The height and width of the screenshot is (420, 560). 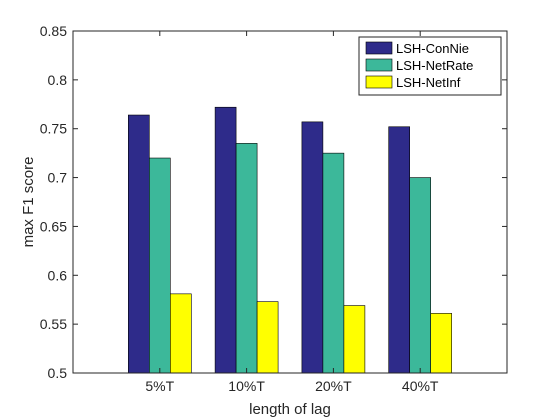 I want to click on legend-label: LSH-ConNie, so click(x=432, y=48).